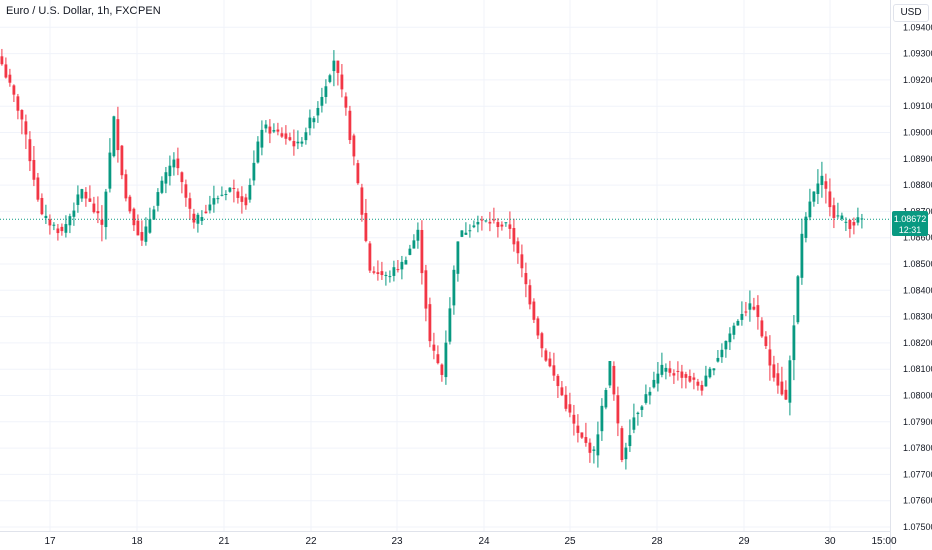  What do you see at coordinates (470, 541) in the screenshot?
I see `time-axis: 17 18 21 22 23 24 25 28 29 30 15:00` at bounding box center [470, 541].